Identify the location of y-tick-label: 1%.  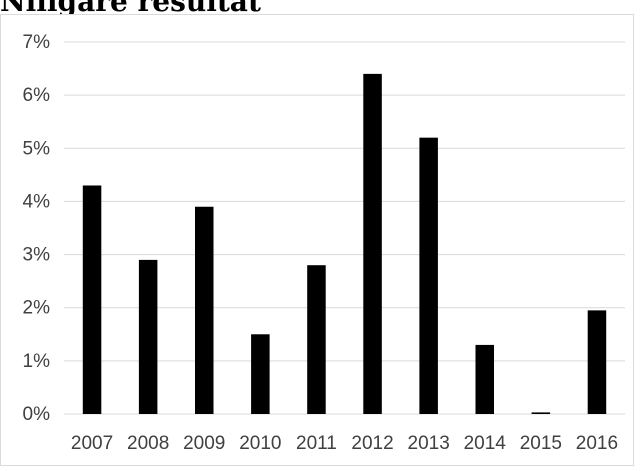
(37, 361).